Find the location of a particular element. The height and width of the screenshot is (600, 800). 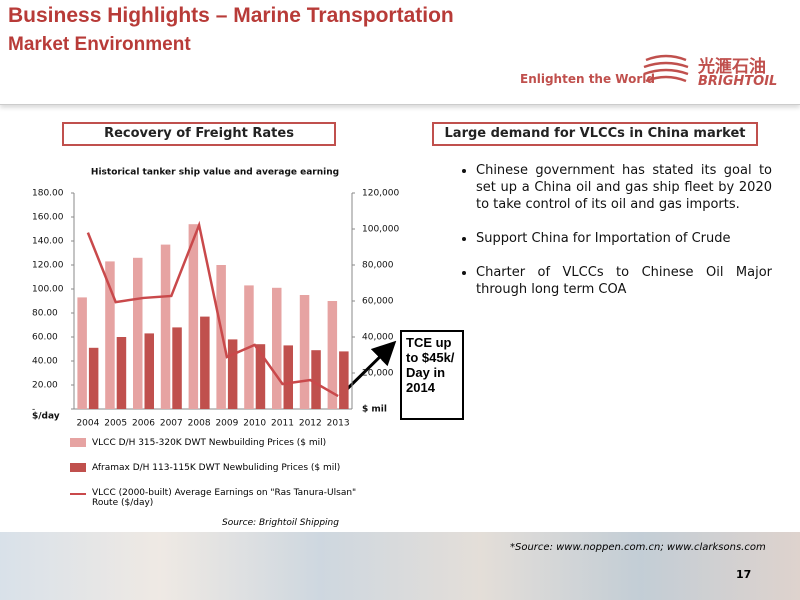

arrow is located at coordinates (367, 369).